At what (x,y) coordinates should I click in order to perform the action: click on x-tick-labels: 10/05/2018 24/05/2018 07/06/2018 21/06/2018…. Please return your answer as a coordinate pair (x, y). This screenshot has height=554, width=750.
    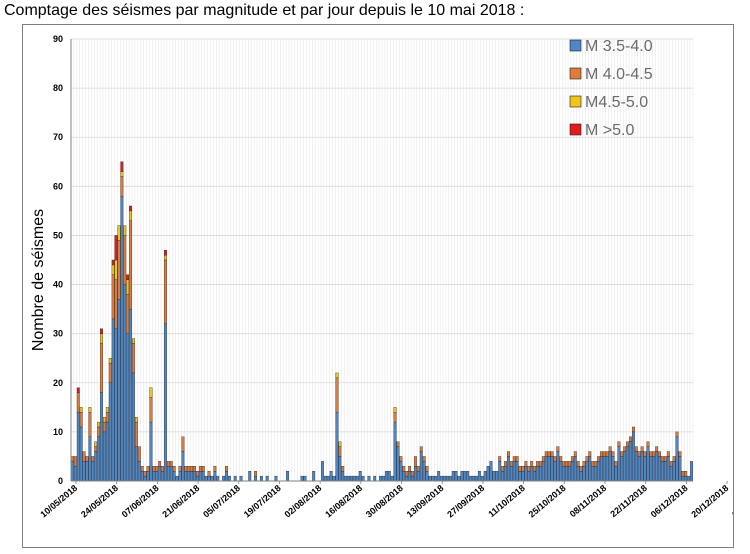
    Looking at the image, I should click on (385, 500).